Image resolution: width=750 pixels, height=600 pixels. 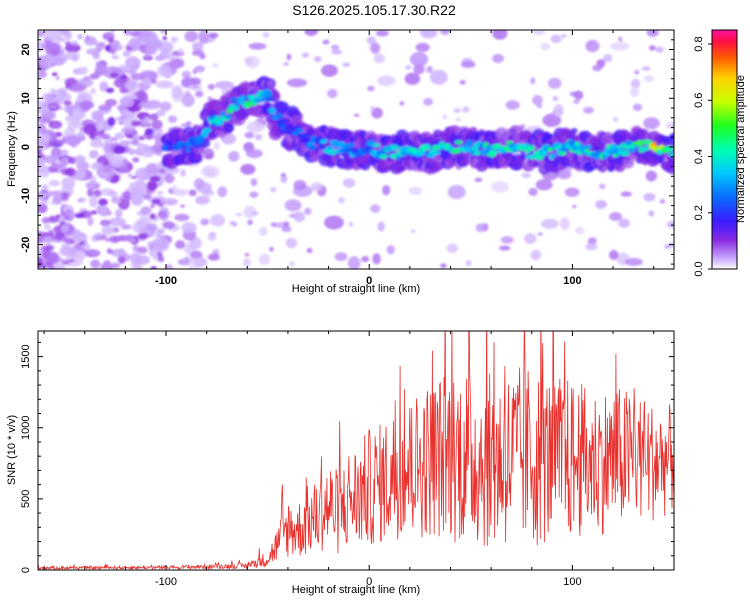 I want to click on spectrogram-ridge-cell, so click(x=574, y=131).